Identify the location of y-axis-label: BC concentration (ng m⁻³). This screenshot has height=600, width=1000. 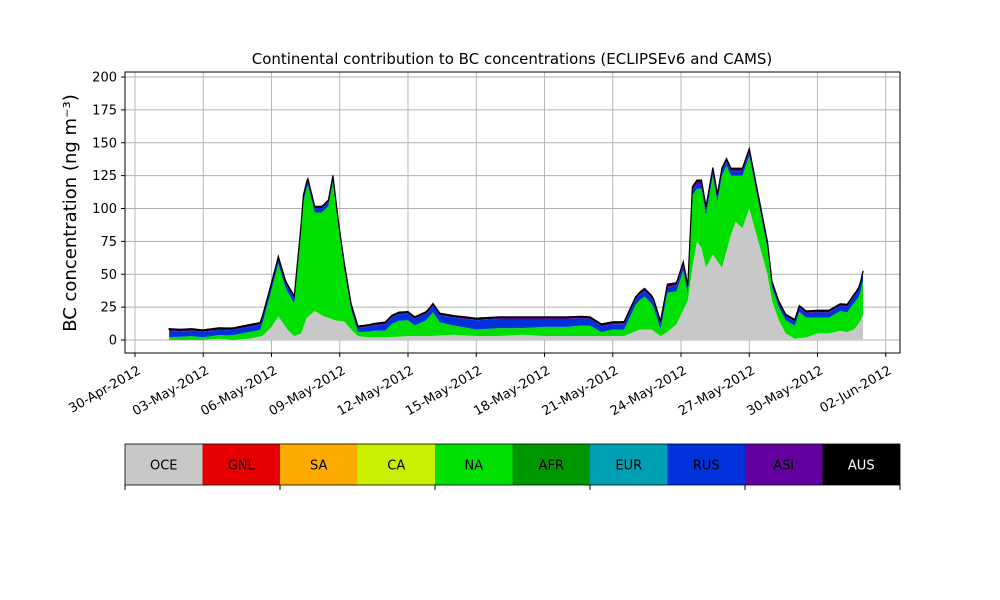
(70, 213).